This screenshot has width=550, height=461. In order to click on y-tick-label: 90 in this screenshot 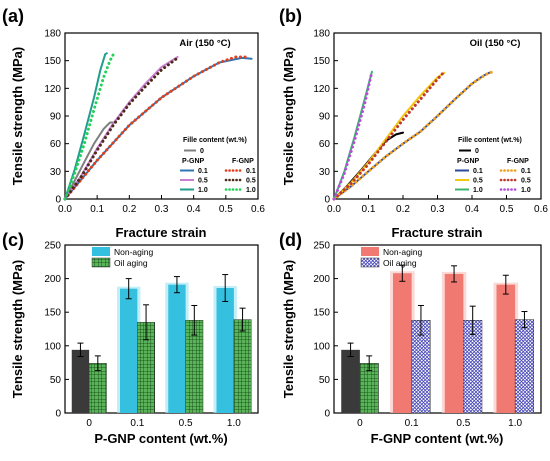, I will do `click(325, 117)`.